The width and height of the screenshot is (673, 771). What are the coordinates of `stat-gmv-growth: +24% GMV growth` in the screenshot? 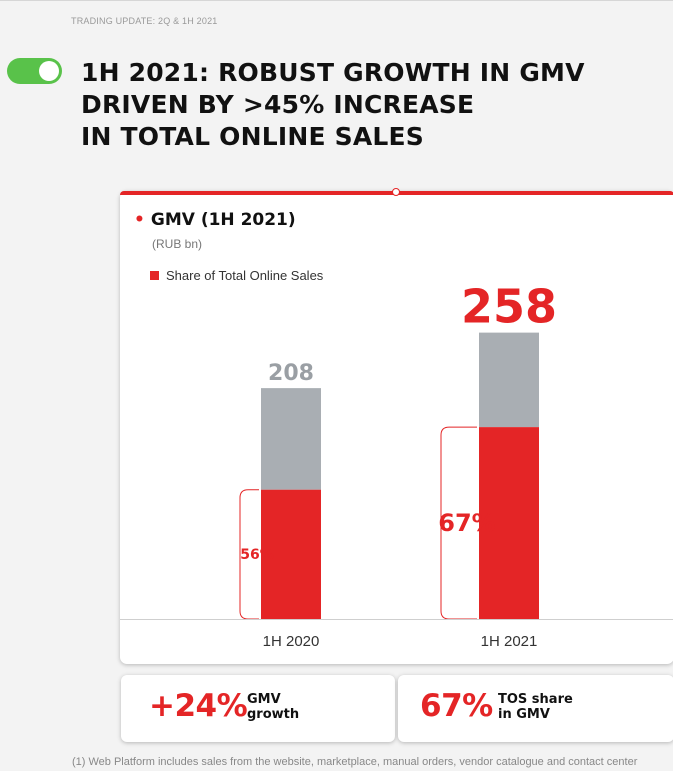 It's located at (258, 708).